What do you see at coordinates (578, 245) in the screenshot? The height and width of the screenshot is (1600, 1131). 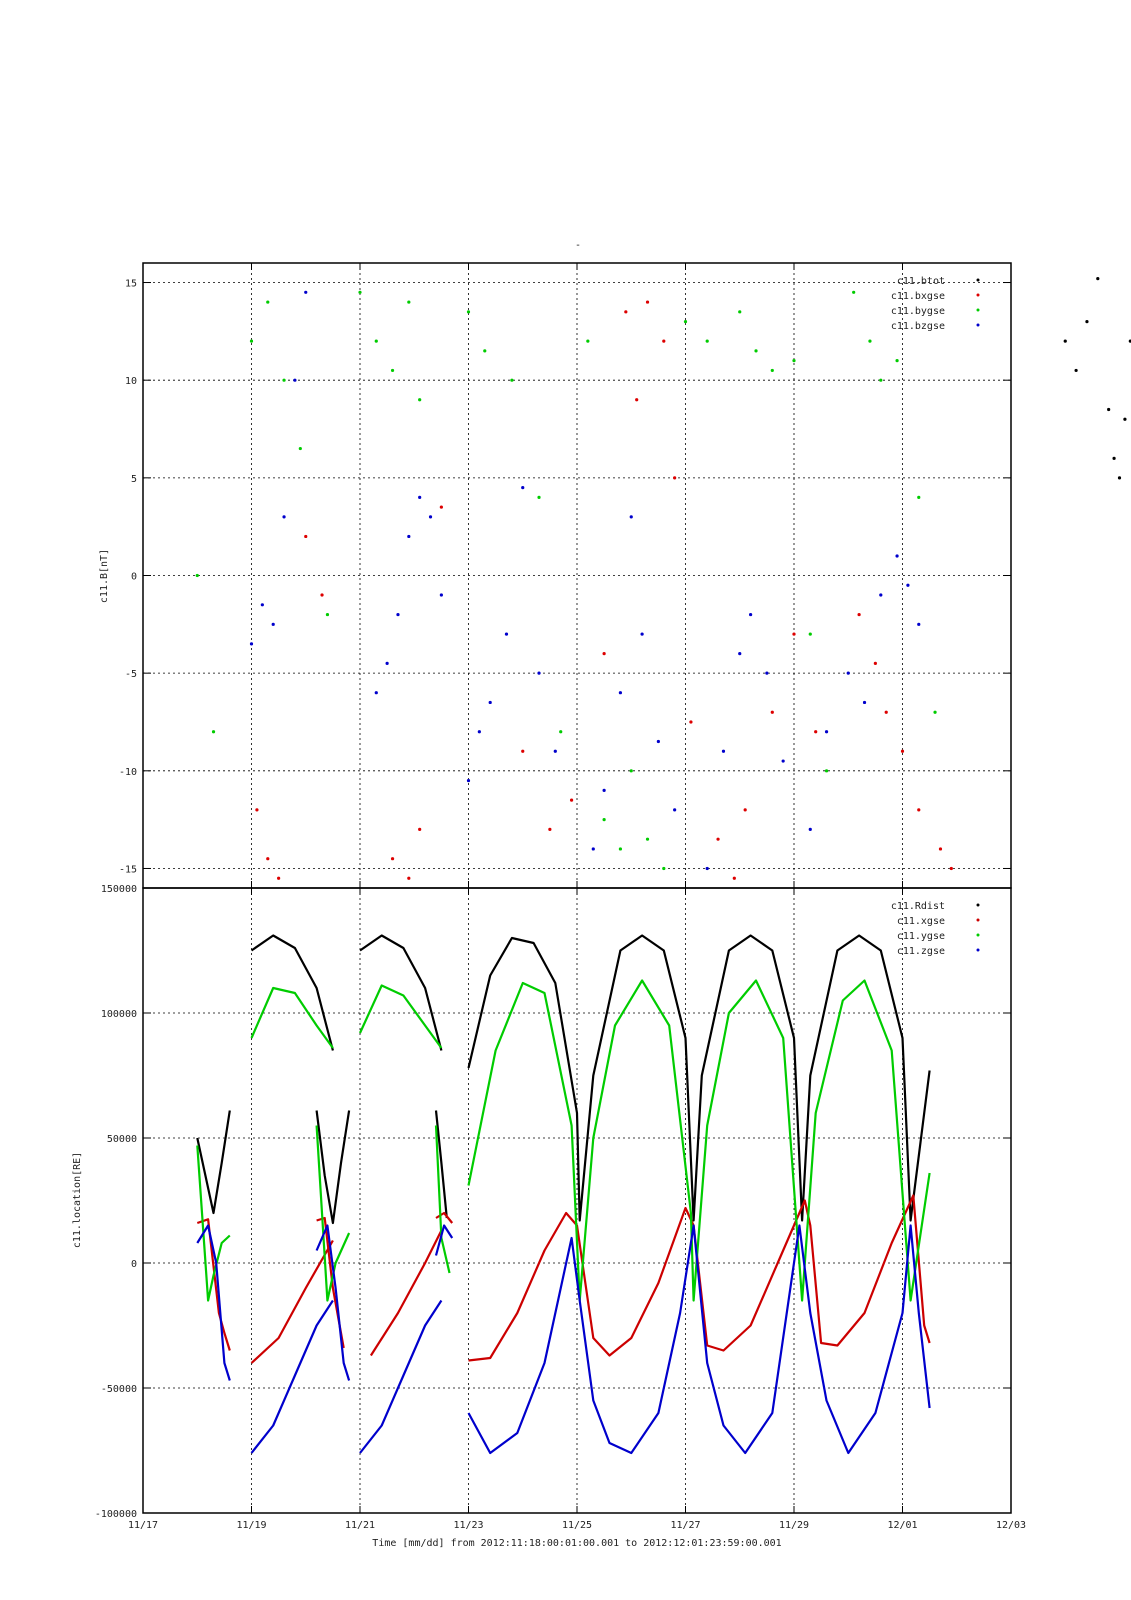 I see `figure-top-title: -` at bounding box center [578, 245].